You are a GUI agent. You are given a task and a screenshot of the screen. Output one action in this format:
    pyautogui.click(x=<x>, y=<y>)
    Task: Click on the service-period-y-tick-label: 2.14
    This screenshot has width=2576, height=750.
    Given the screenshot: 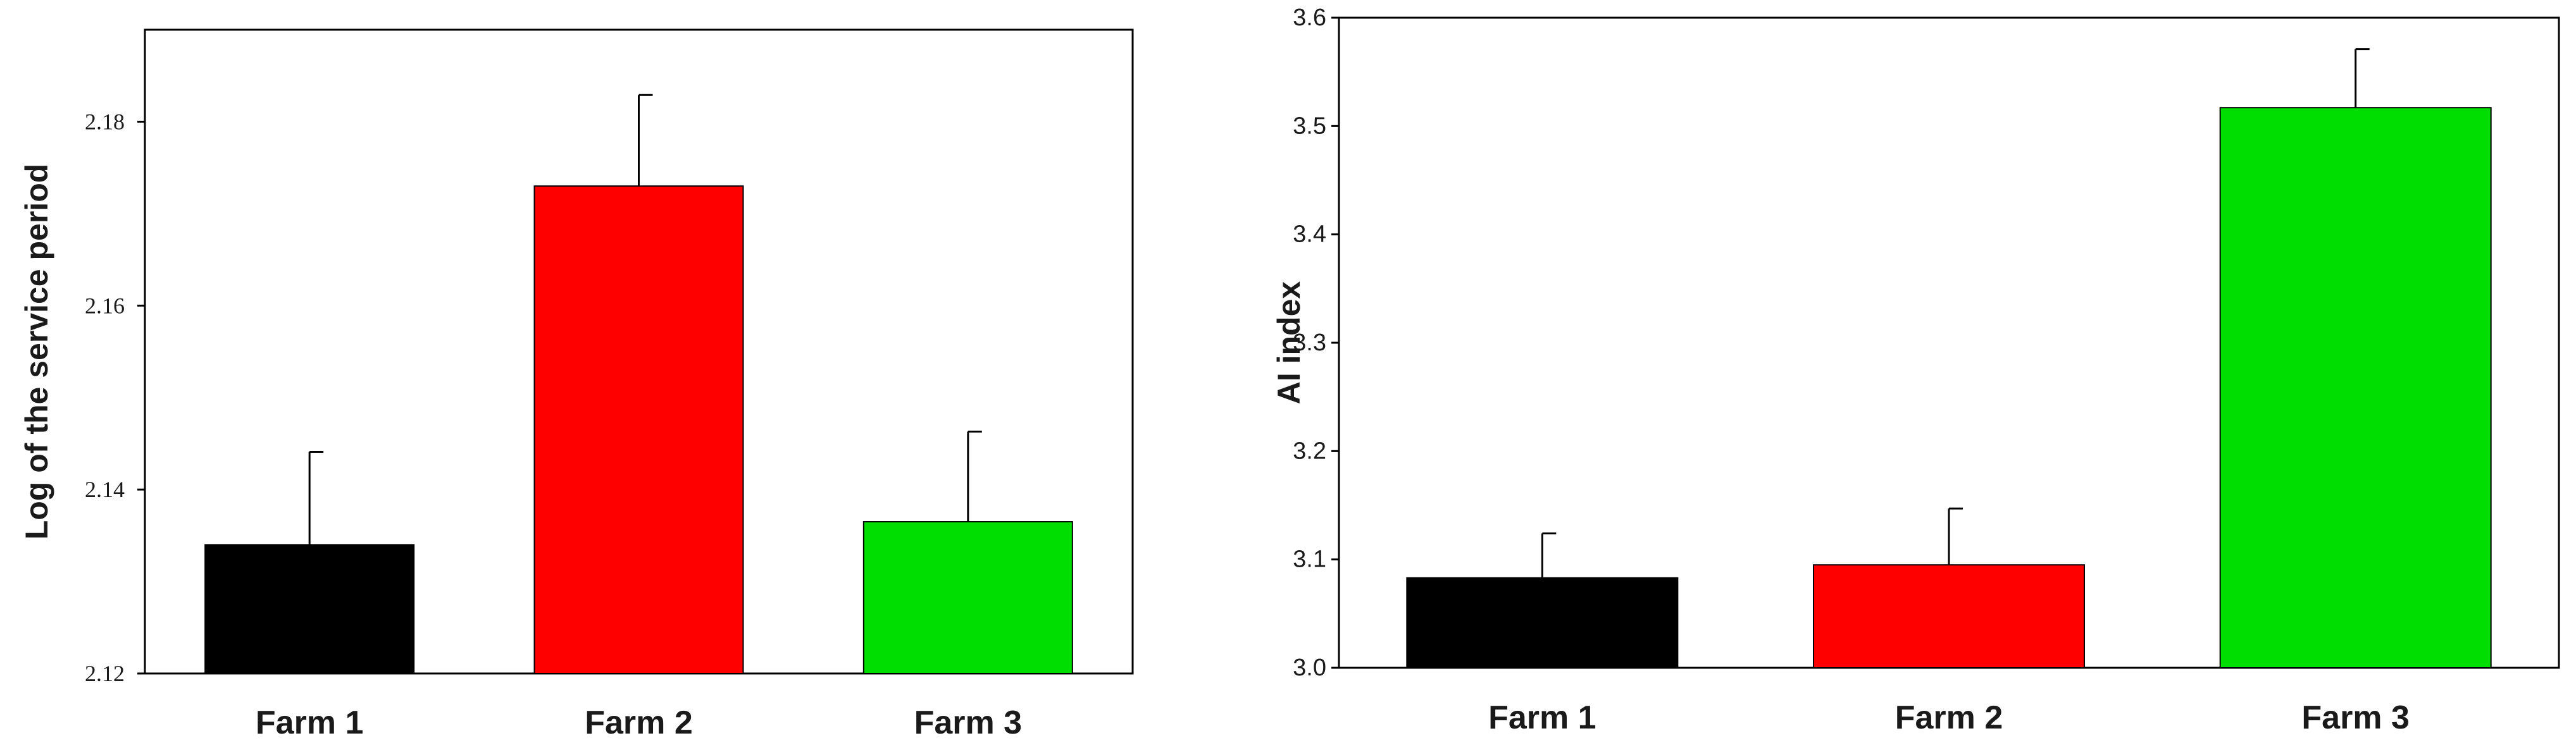 What is the action you would take?
    pyautogui.click(x=105, y=489)
    